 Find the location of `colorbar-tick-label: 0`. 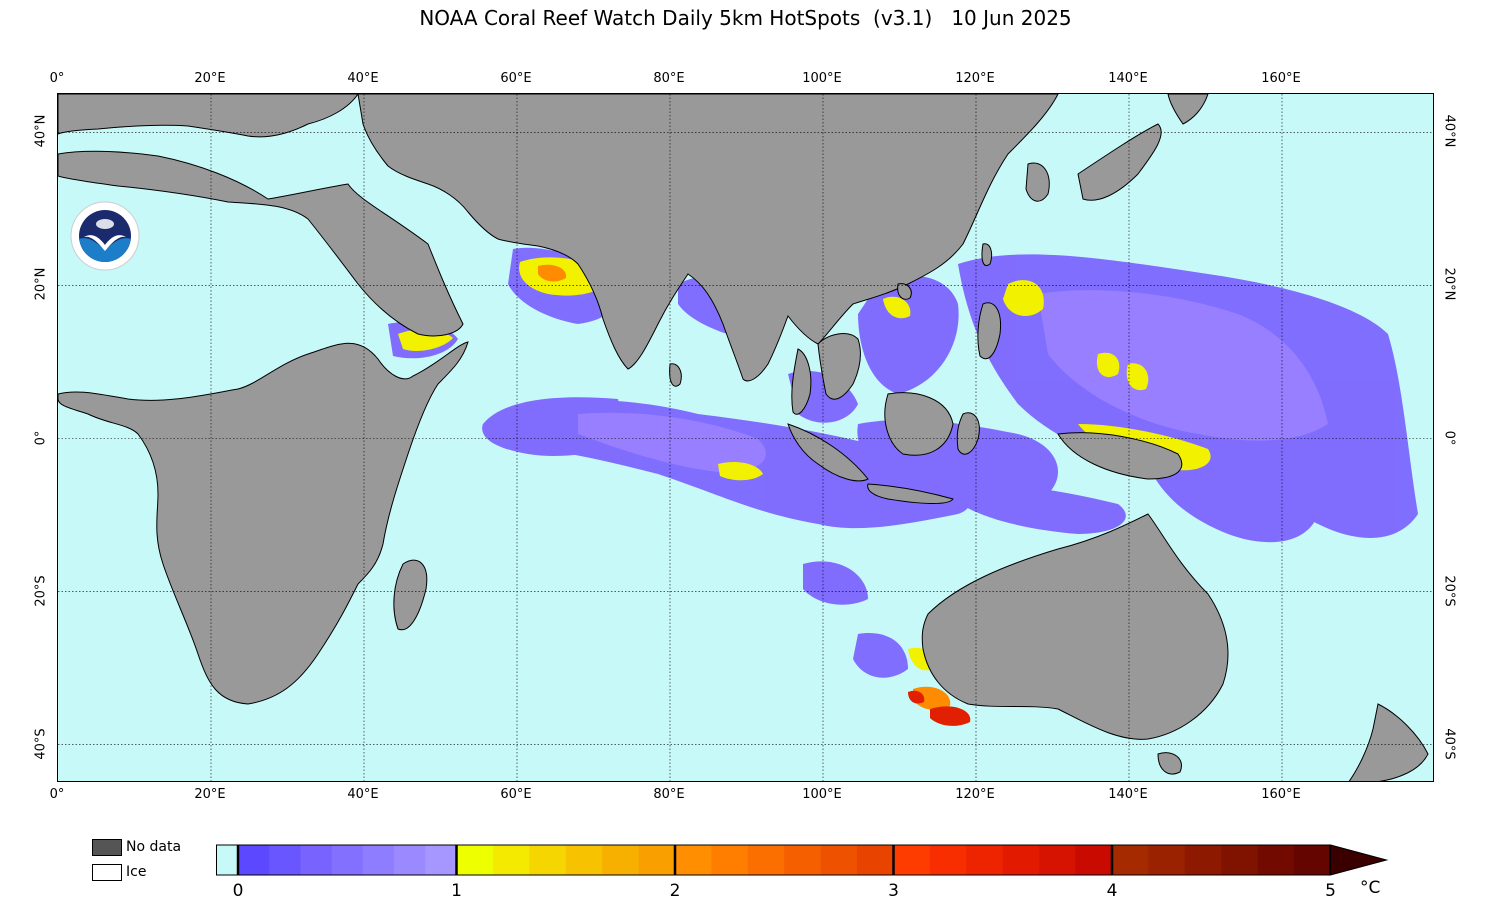

colorbar-tick-label: 0 is located at coordinates (238, 891).